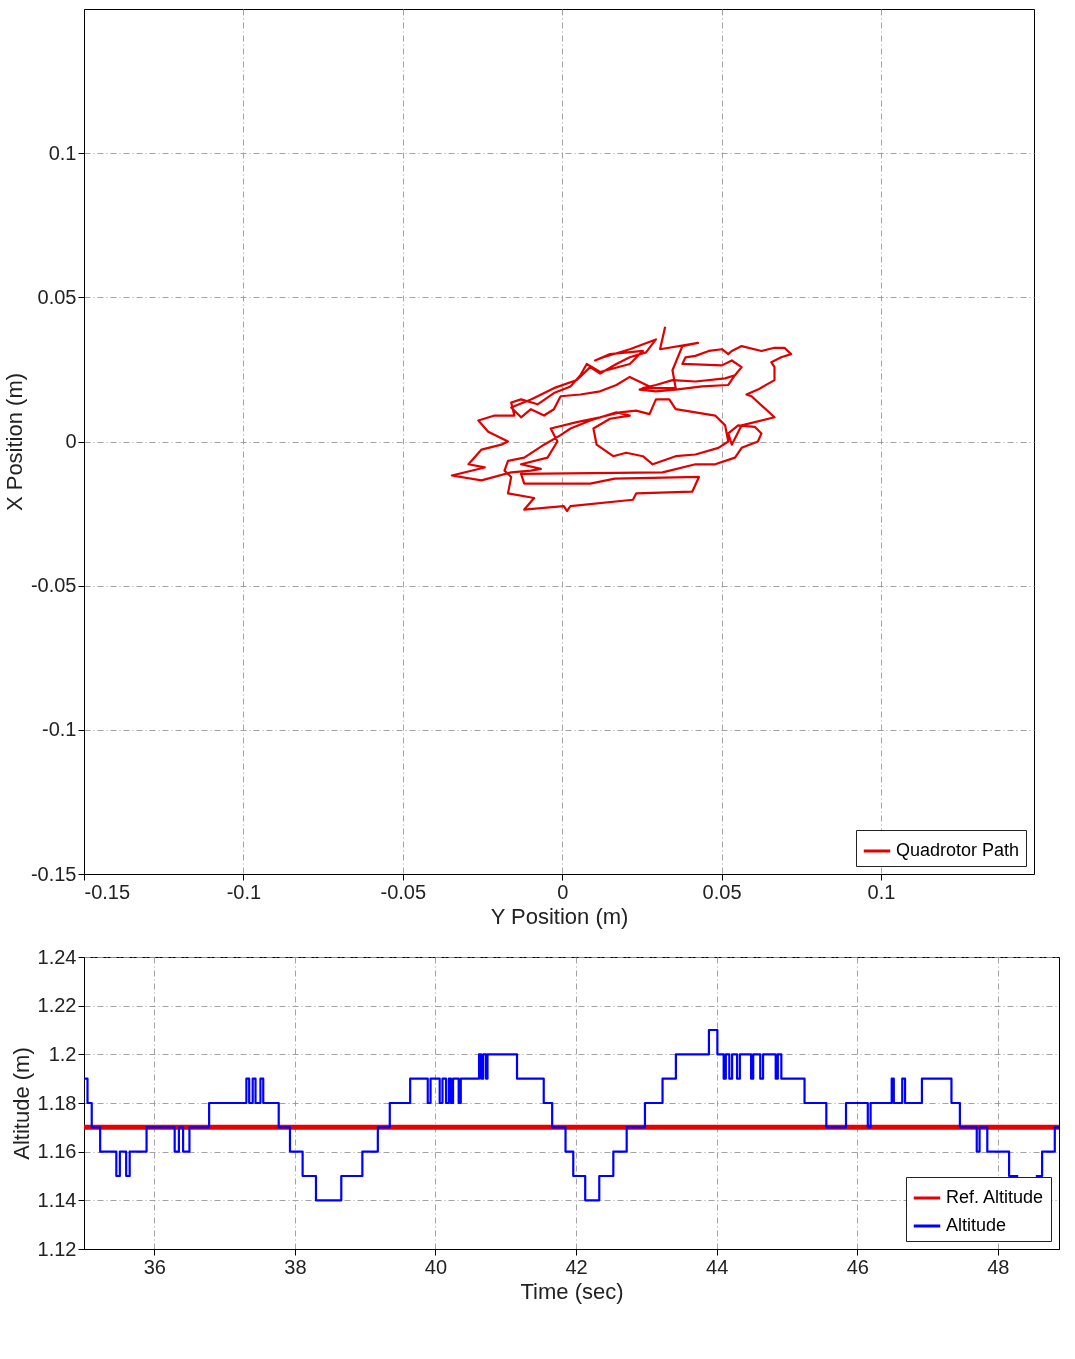 The width and height of the screenshot is (1075, 1359). What do you see at coordinates (717, 1266) in the screenshot?
I see `x-tick-label: 44` at bounding box center [717, 1266].